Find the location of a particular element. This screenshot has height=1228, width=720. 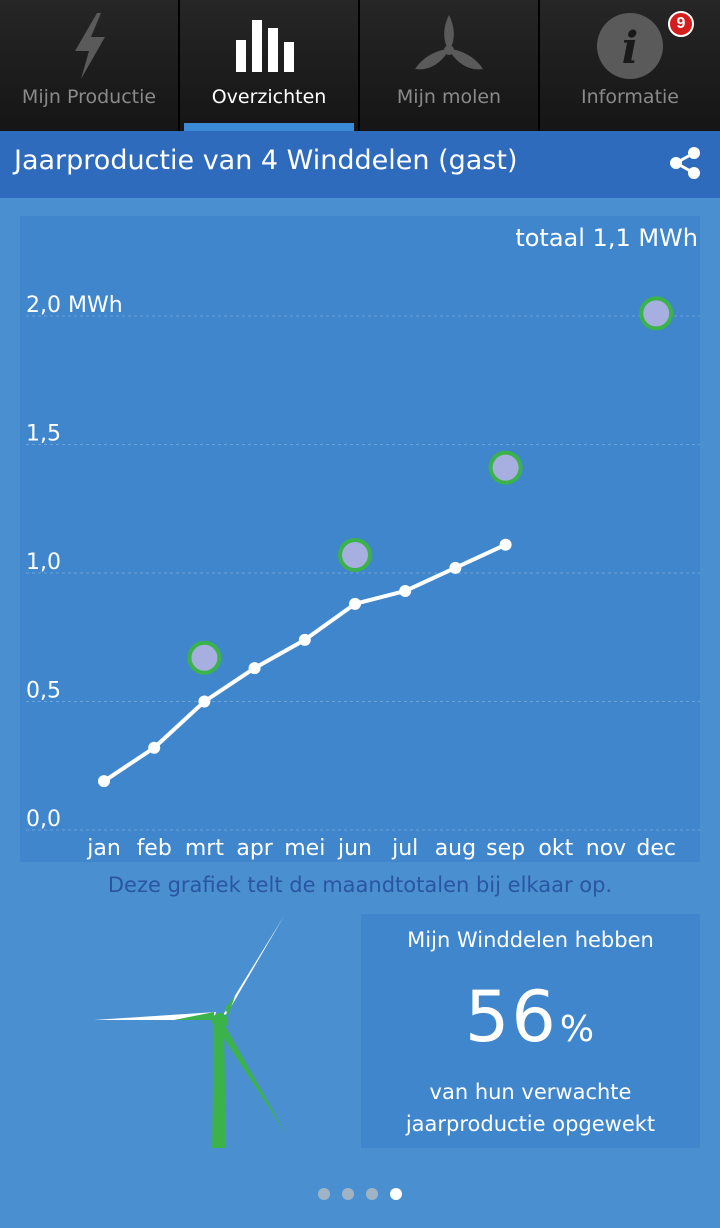

y-tick-label: 0,0 is located at coordinates (43, 819).